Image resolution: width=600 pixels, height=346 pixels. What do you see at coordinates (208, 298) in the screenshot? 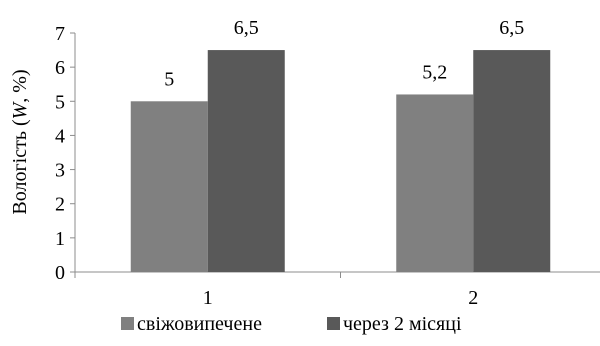
I see `x-tick-label: 1` at bounding box center [208, 298].